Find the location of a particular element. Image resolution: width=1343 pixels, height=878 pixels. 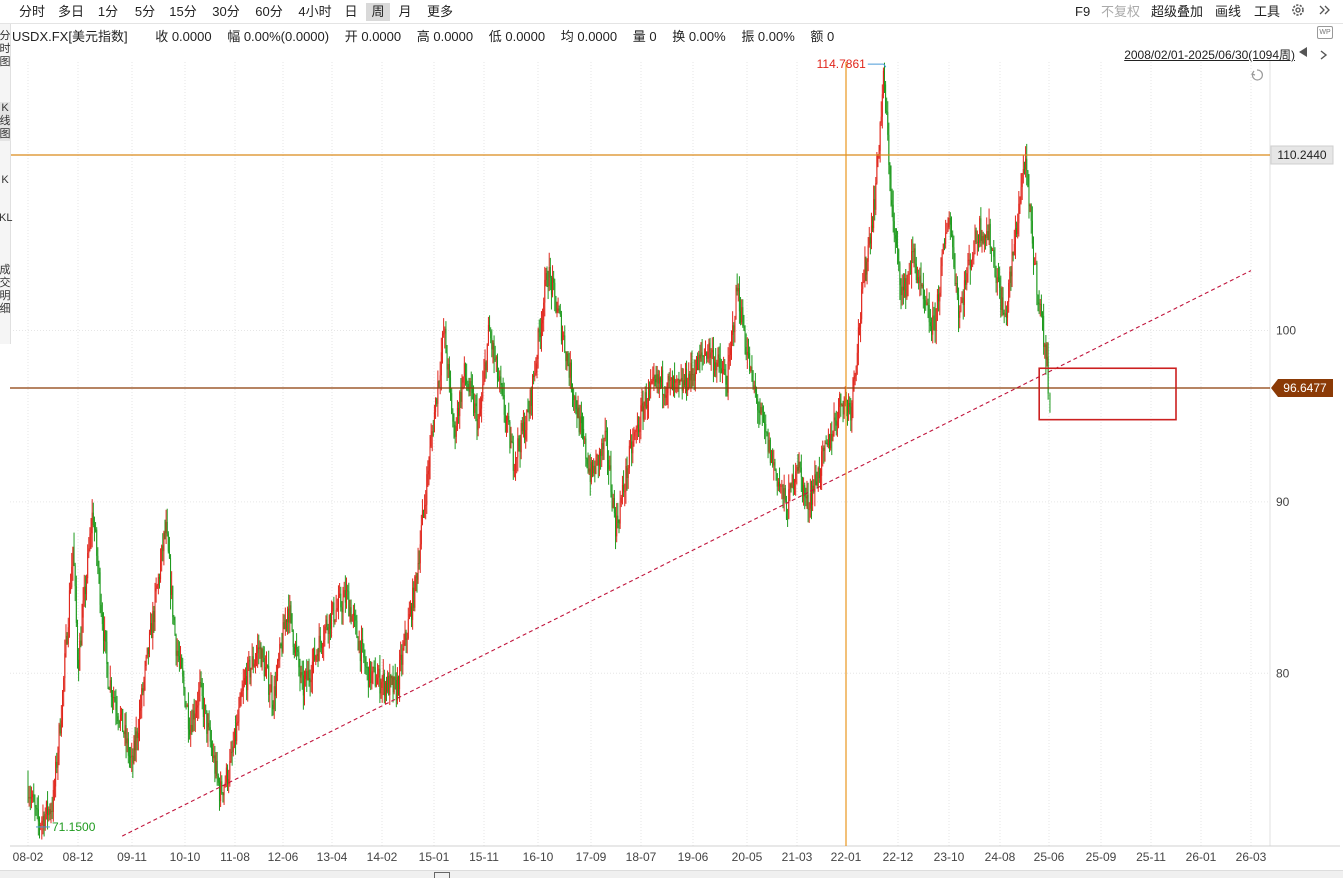

low-price-label: 71.1500 is located at coordinates (74, 827).